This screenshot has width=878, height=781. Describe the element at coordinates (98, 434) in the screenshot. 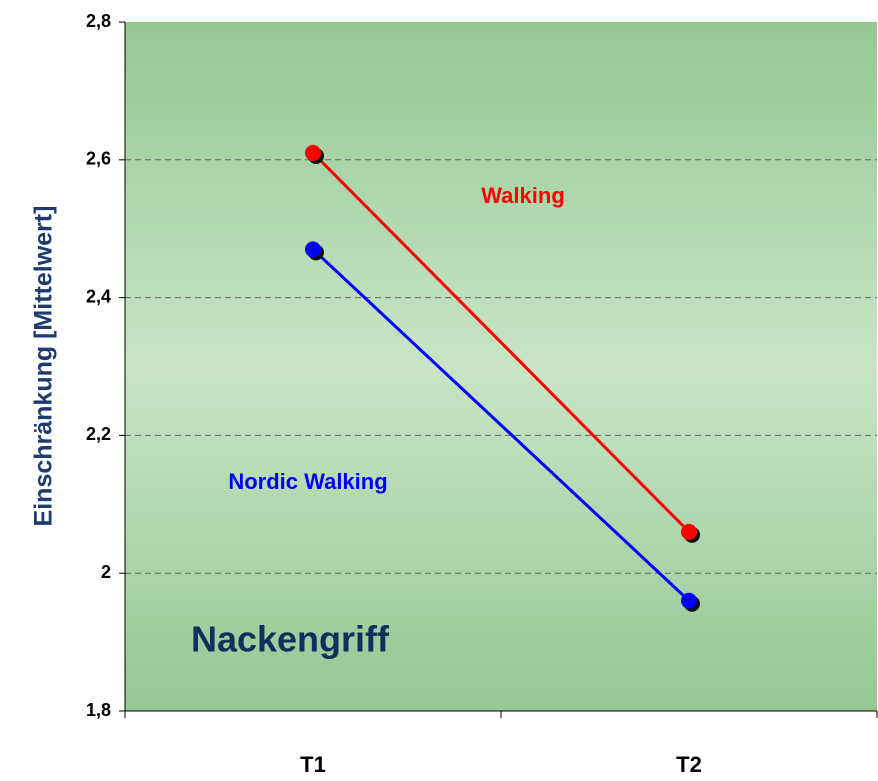

I see `y-tick-label: 2,2` at that location.